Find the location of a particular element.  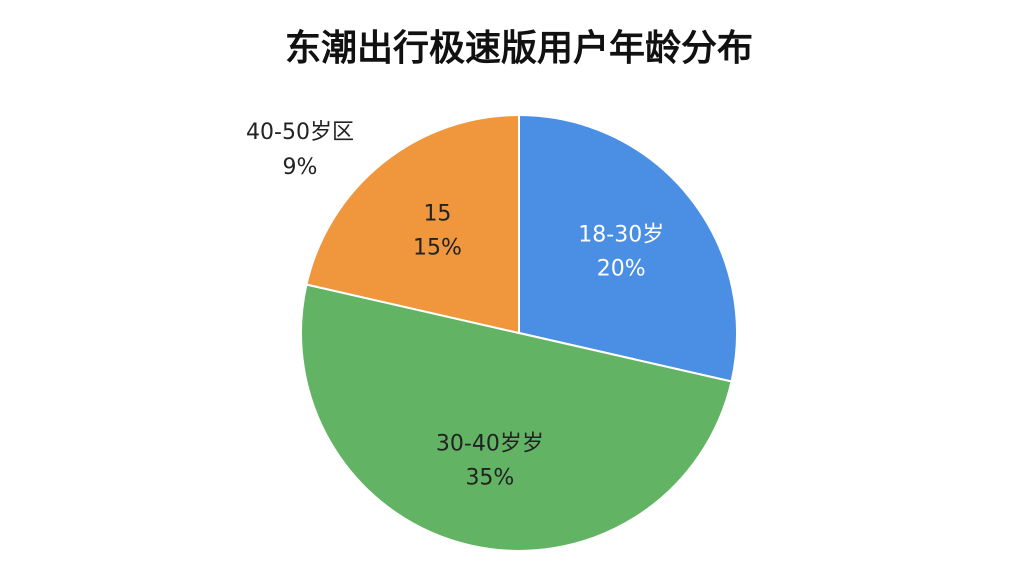

slice-value: 15% is located at coordinates (437, 248).